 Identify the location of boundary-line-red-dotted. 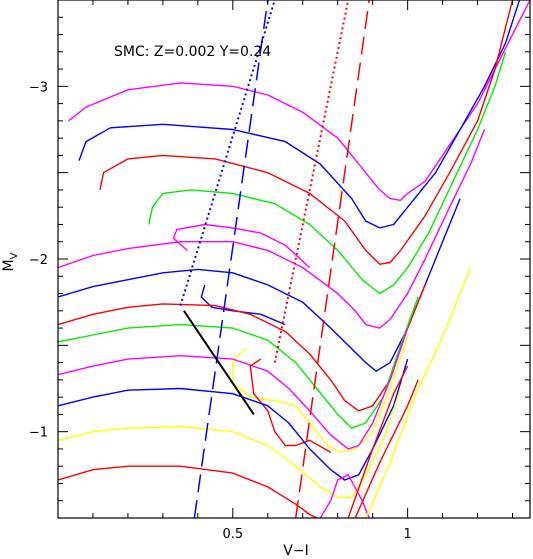
(311, 181).